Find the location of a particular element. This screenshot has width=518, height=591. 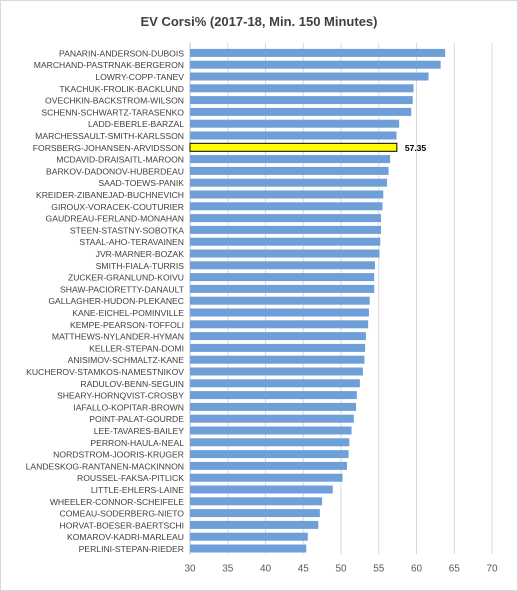

data-labels: 57.35 is located at coordinates (416, 148).